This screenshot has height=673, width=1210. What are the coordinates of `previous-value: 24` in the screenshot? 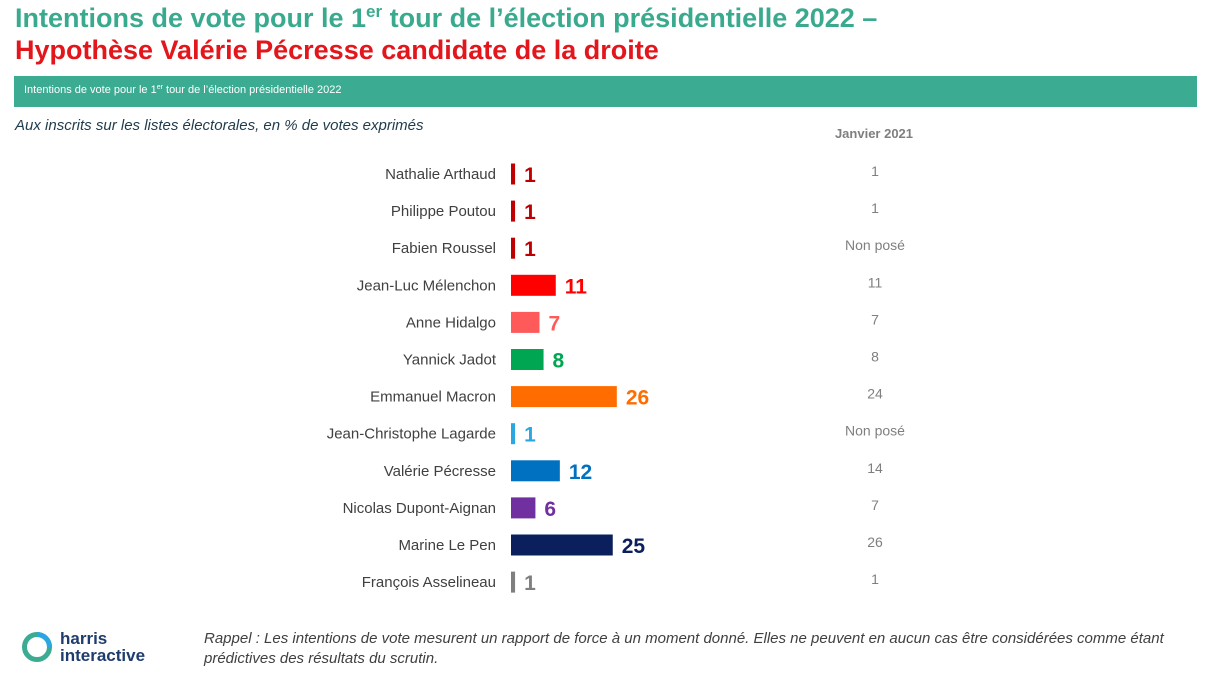 It's located at (875, 394).